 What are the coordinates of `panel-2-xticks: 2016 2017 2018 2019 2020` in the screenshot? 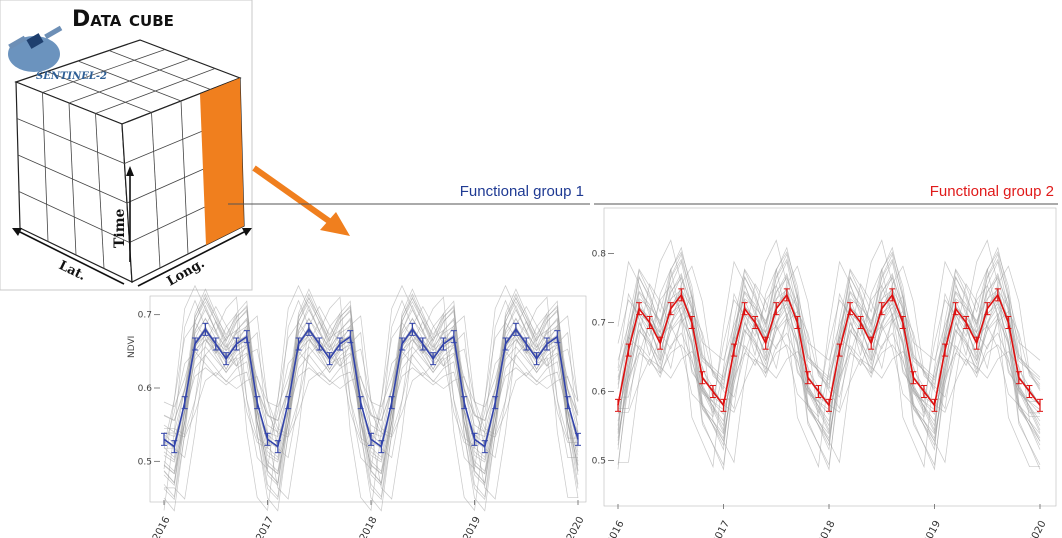 It's located at (827, 521).